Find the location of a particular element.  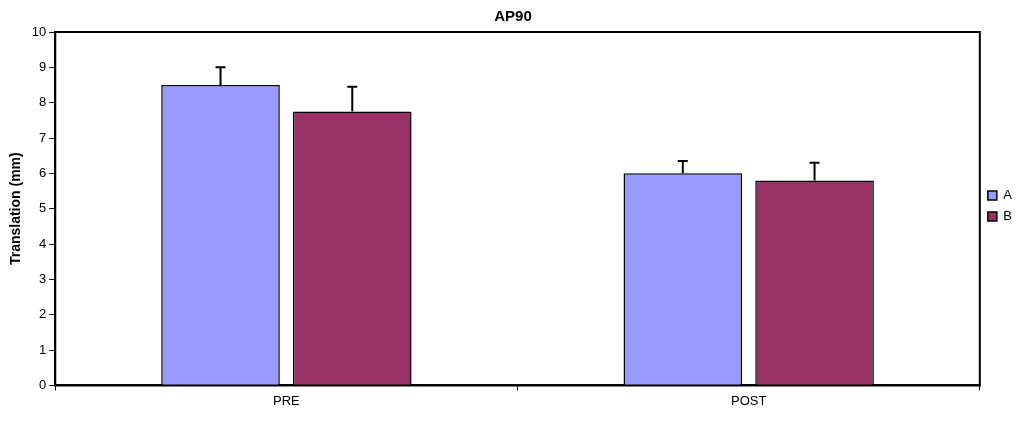

y-tick-label: 2 is located at coordinates (43, 314).